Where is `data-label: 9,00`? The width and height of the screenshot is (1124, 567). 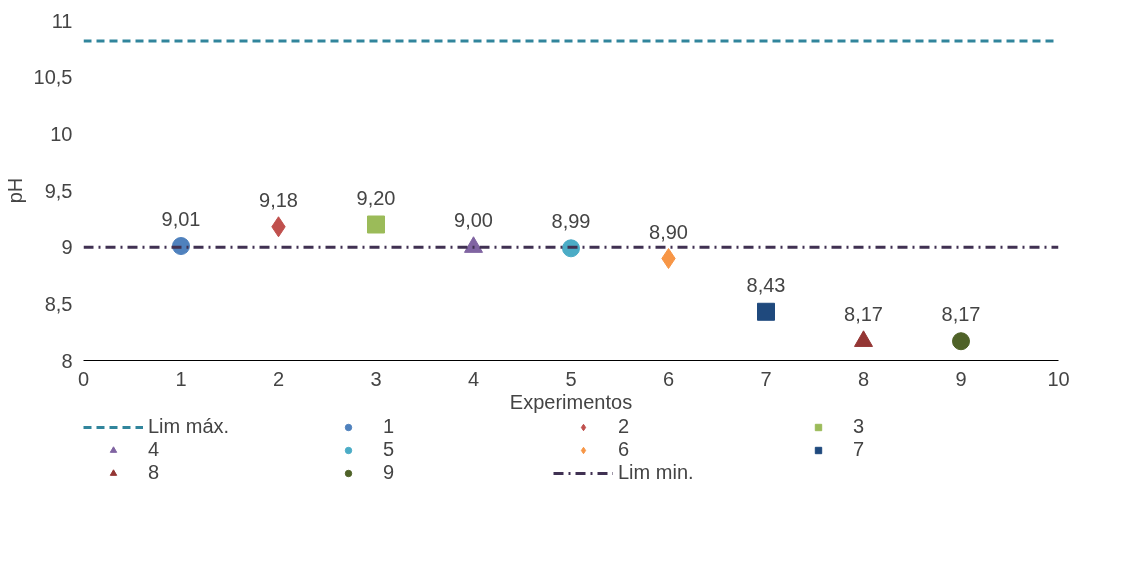 data-label: 9,00 is located at coordinates (473, 220).